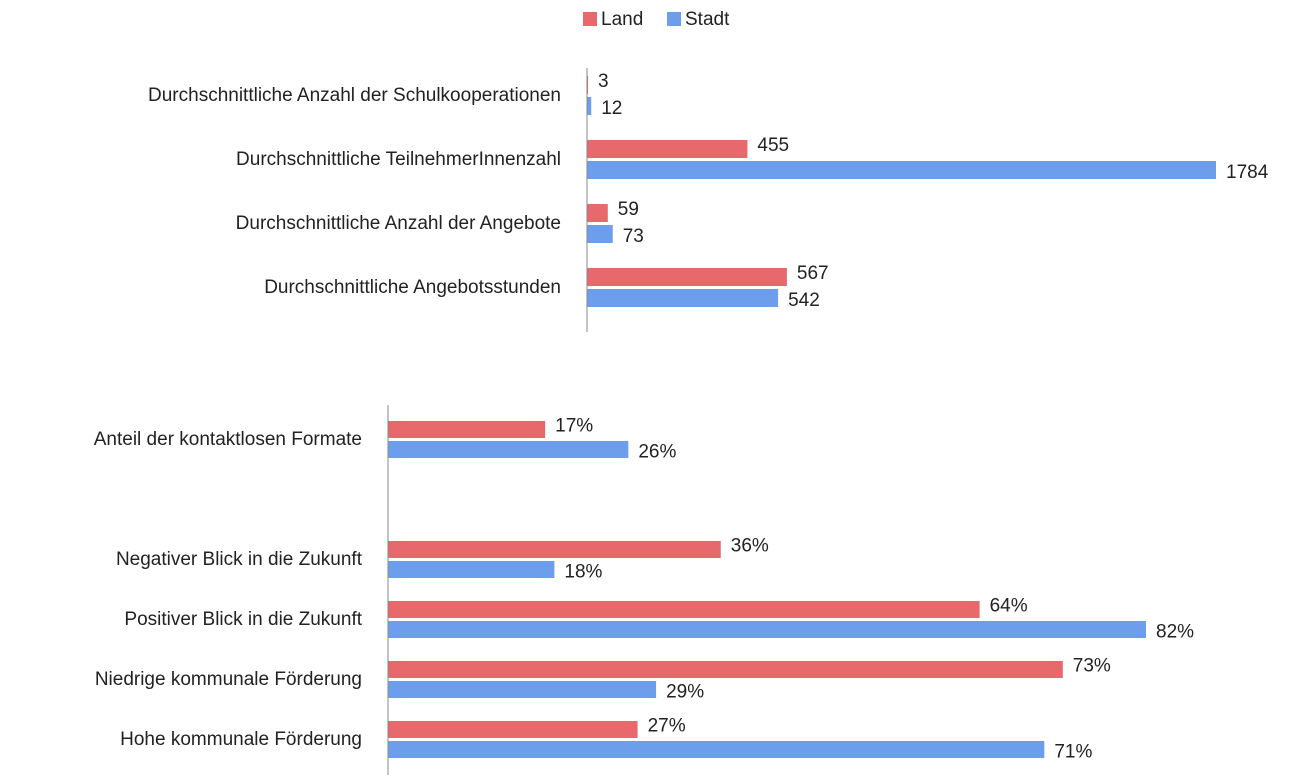  What do you see at coordinates (1175, 632) in the screenshot?
I see `value-label: 82%` at bounding box center [1175, 632].